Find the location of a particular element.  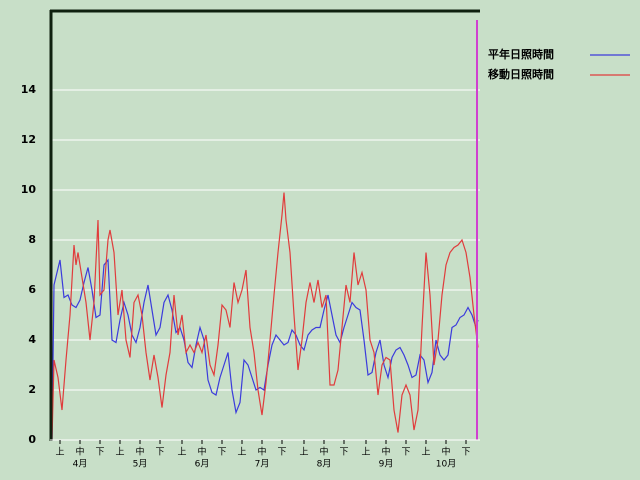

y-tick-label: 4 is located at coordinates (32, 339).